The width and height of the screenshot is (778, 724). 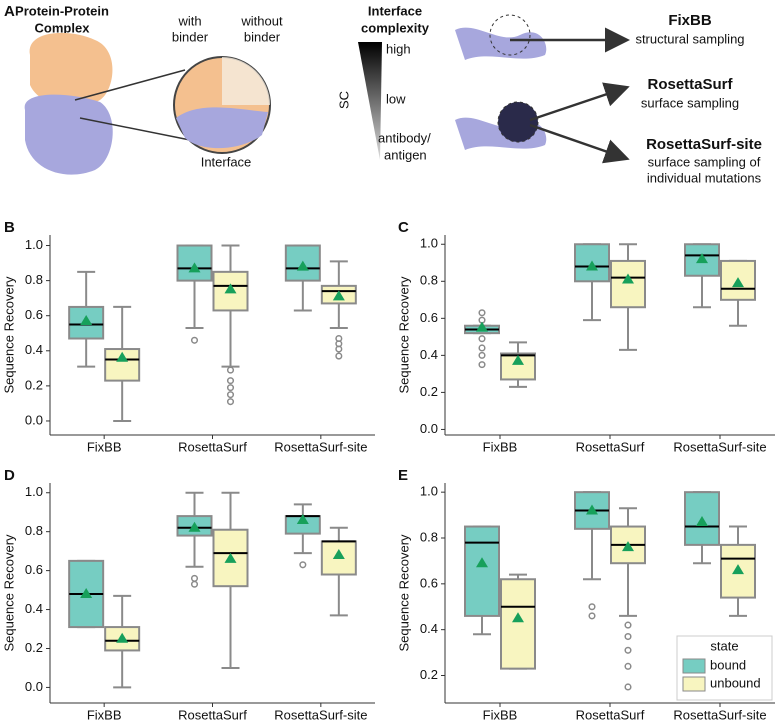 I want to click on with-binder: with, so click(x=189, y=20).